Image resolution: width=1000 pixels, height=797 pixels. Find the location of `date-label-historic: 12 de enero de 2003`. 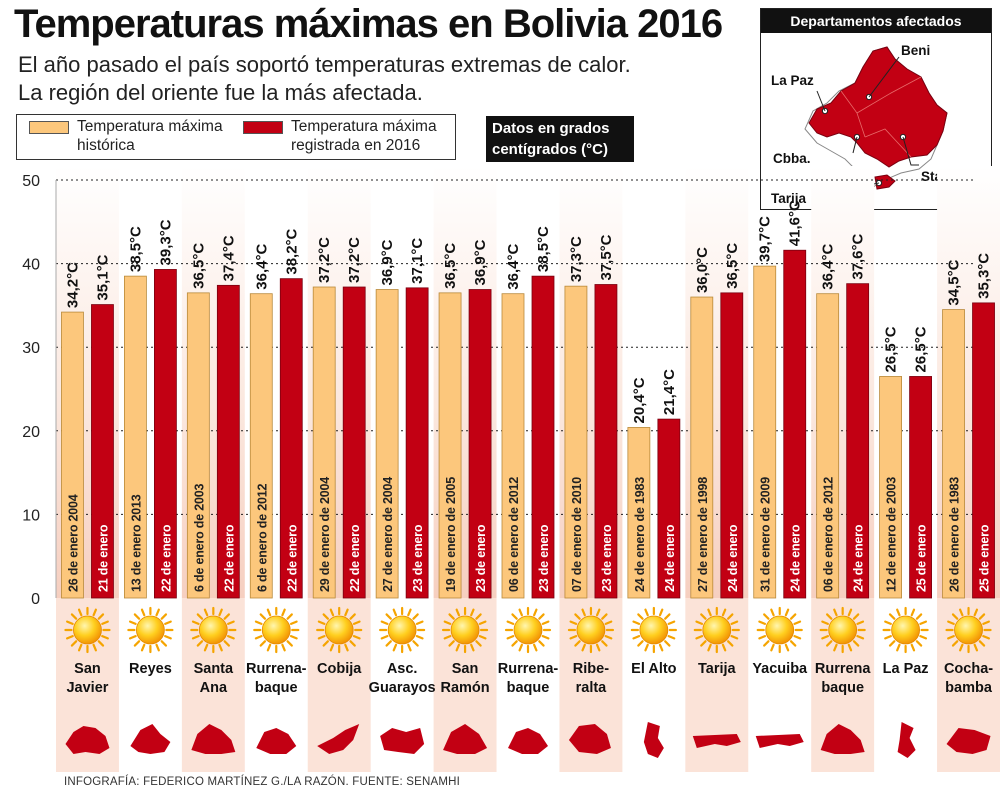

date-label-historic: 12 de enero de 2003 is located at coordinates (892, 534).